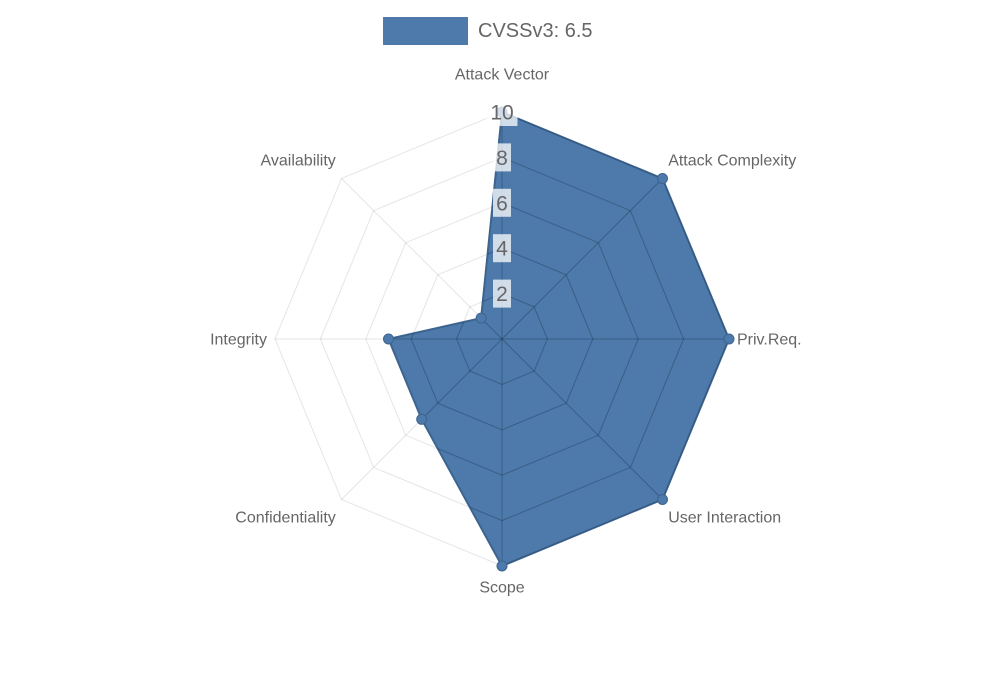  I want to click on tick-label-8: 8, so click(502, 158).